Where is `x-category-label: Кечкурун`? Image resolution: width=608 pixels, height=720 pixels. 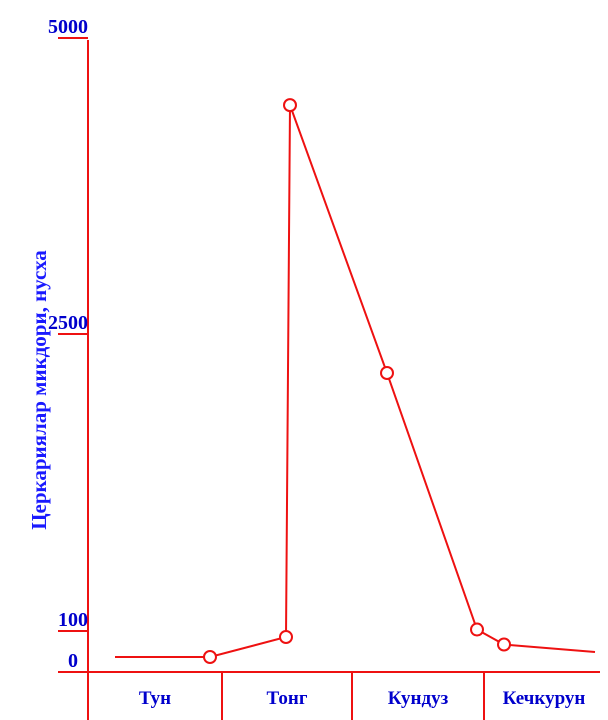
x-category-label: Кечкурун is located at coordinates (544, 698).